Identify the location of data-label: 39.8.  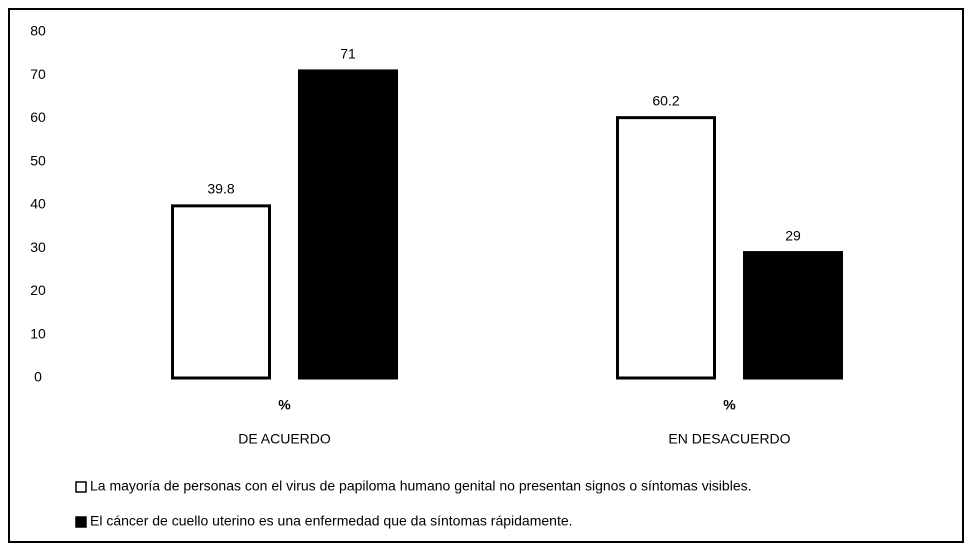
(220, 189).